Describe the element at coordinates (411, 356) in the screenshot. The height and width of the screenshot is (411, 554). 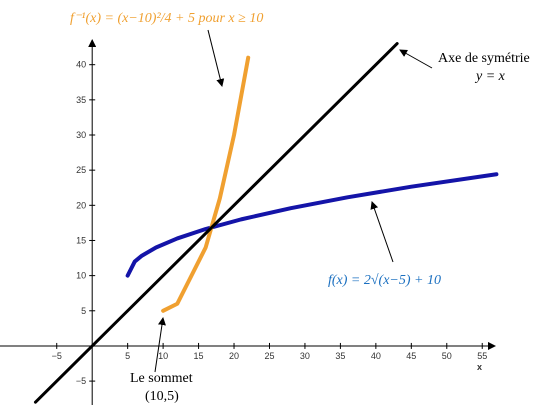
I see `x-tick-label: 45` at that location.